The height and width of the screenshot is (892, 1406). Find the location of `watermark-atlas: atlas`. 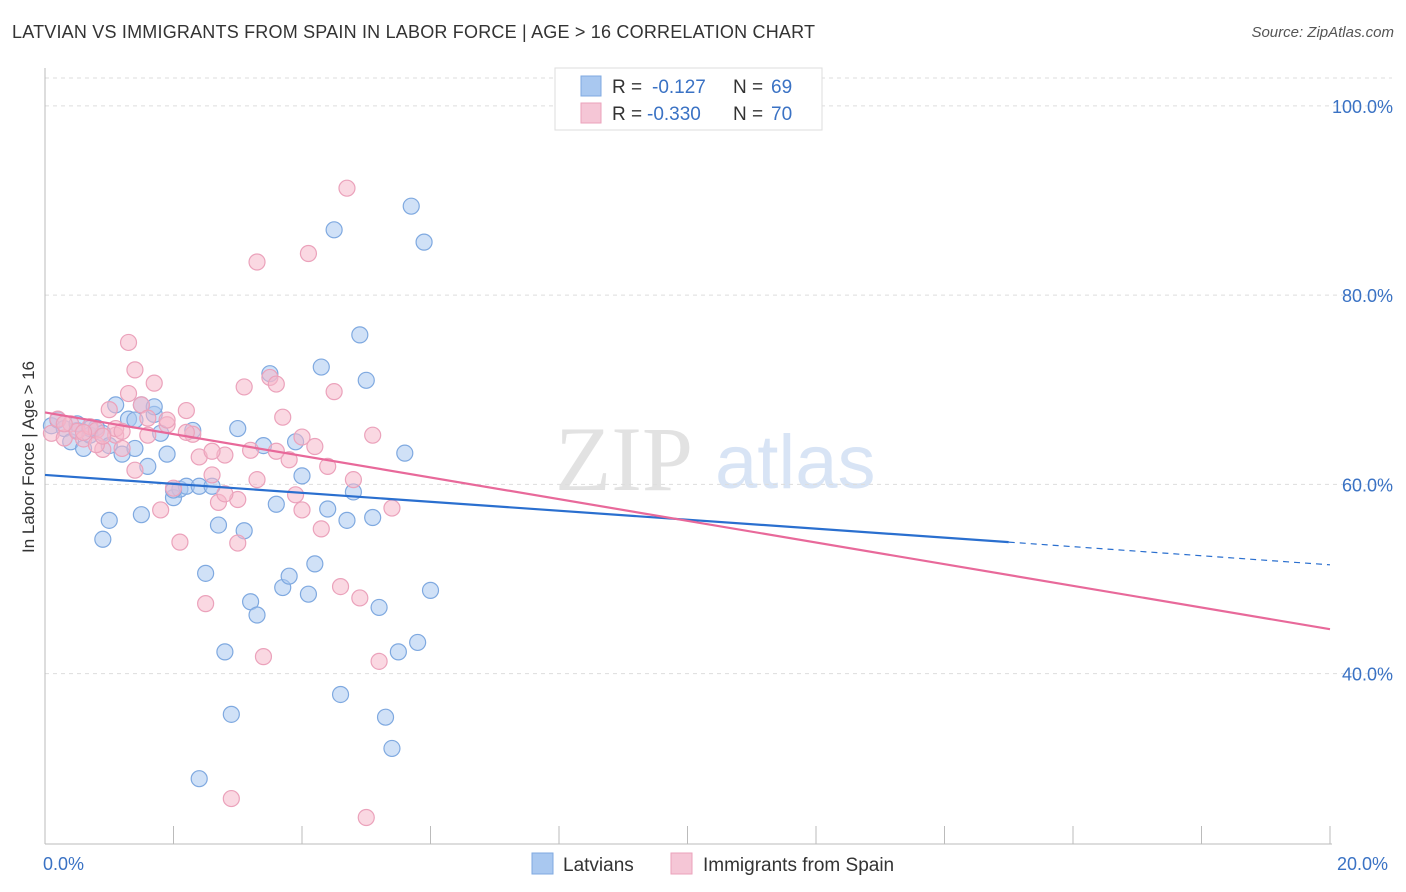

watermark-atlas: atlas is located at coordinates (795, 462).